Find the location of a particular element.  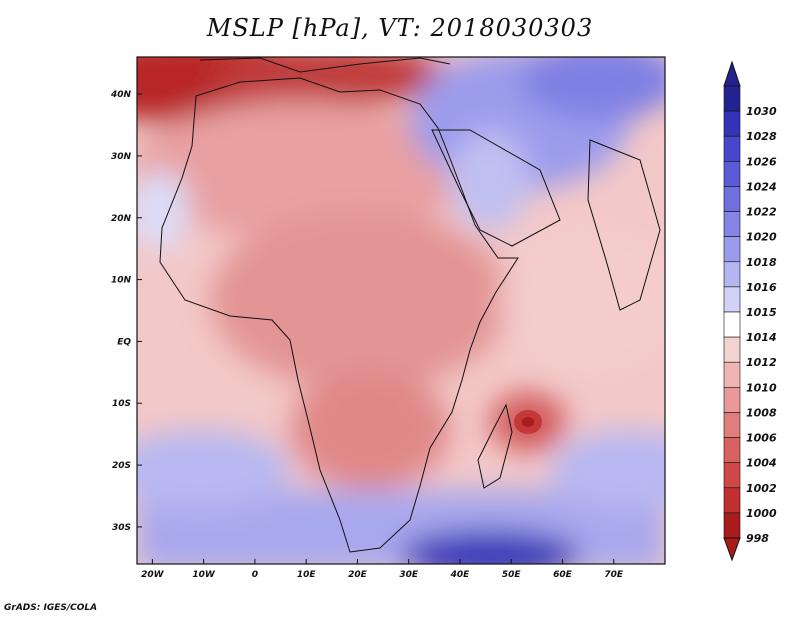

colorbar-label: 1024 is located at coordinates (761, 186).